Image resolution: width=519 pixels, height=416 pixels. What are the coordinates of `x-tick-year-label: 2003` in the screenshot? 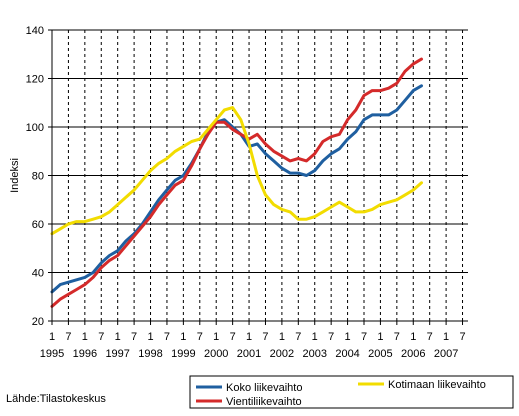 It's located at (314, 354).